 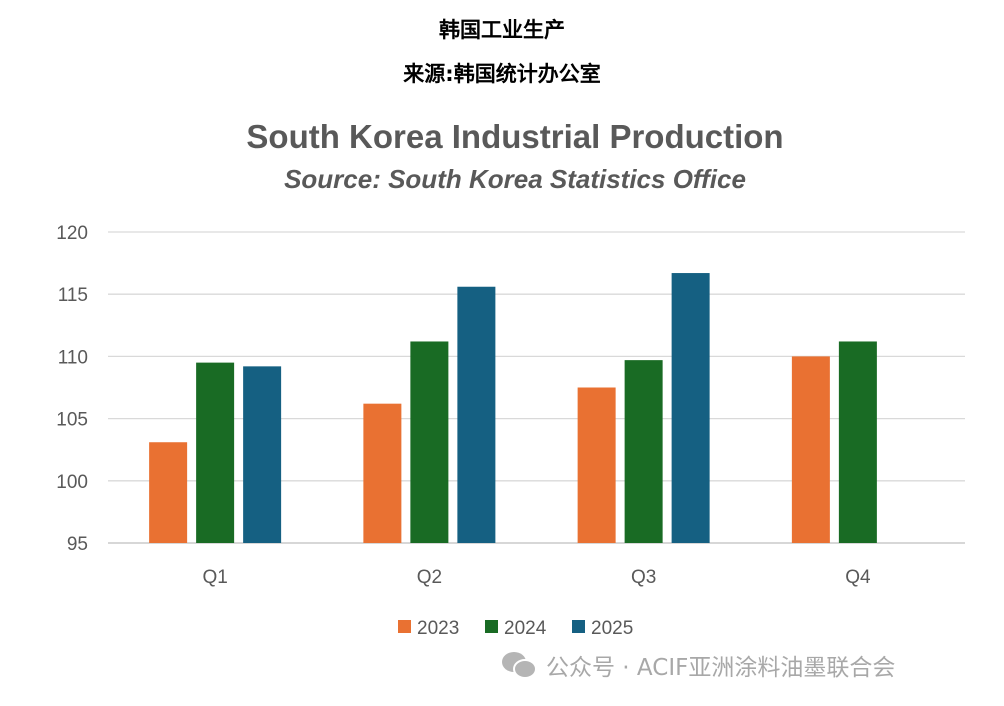 What do you see at coordinates (73, 295) in the screenshot?
I see `y-tick-label: 115` at bounding box center [73, 295].